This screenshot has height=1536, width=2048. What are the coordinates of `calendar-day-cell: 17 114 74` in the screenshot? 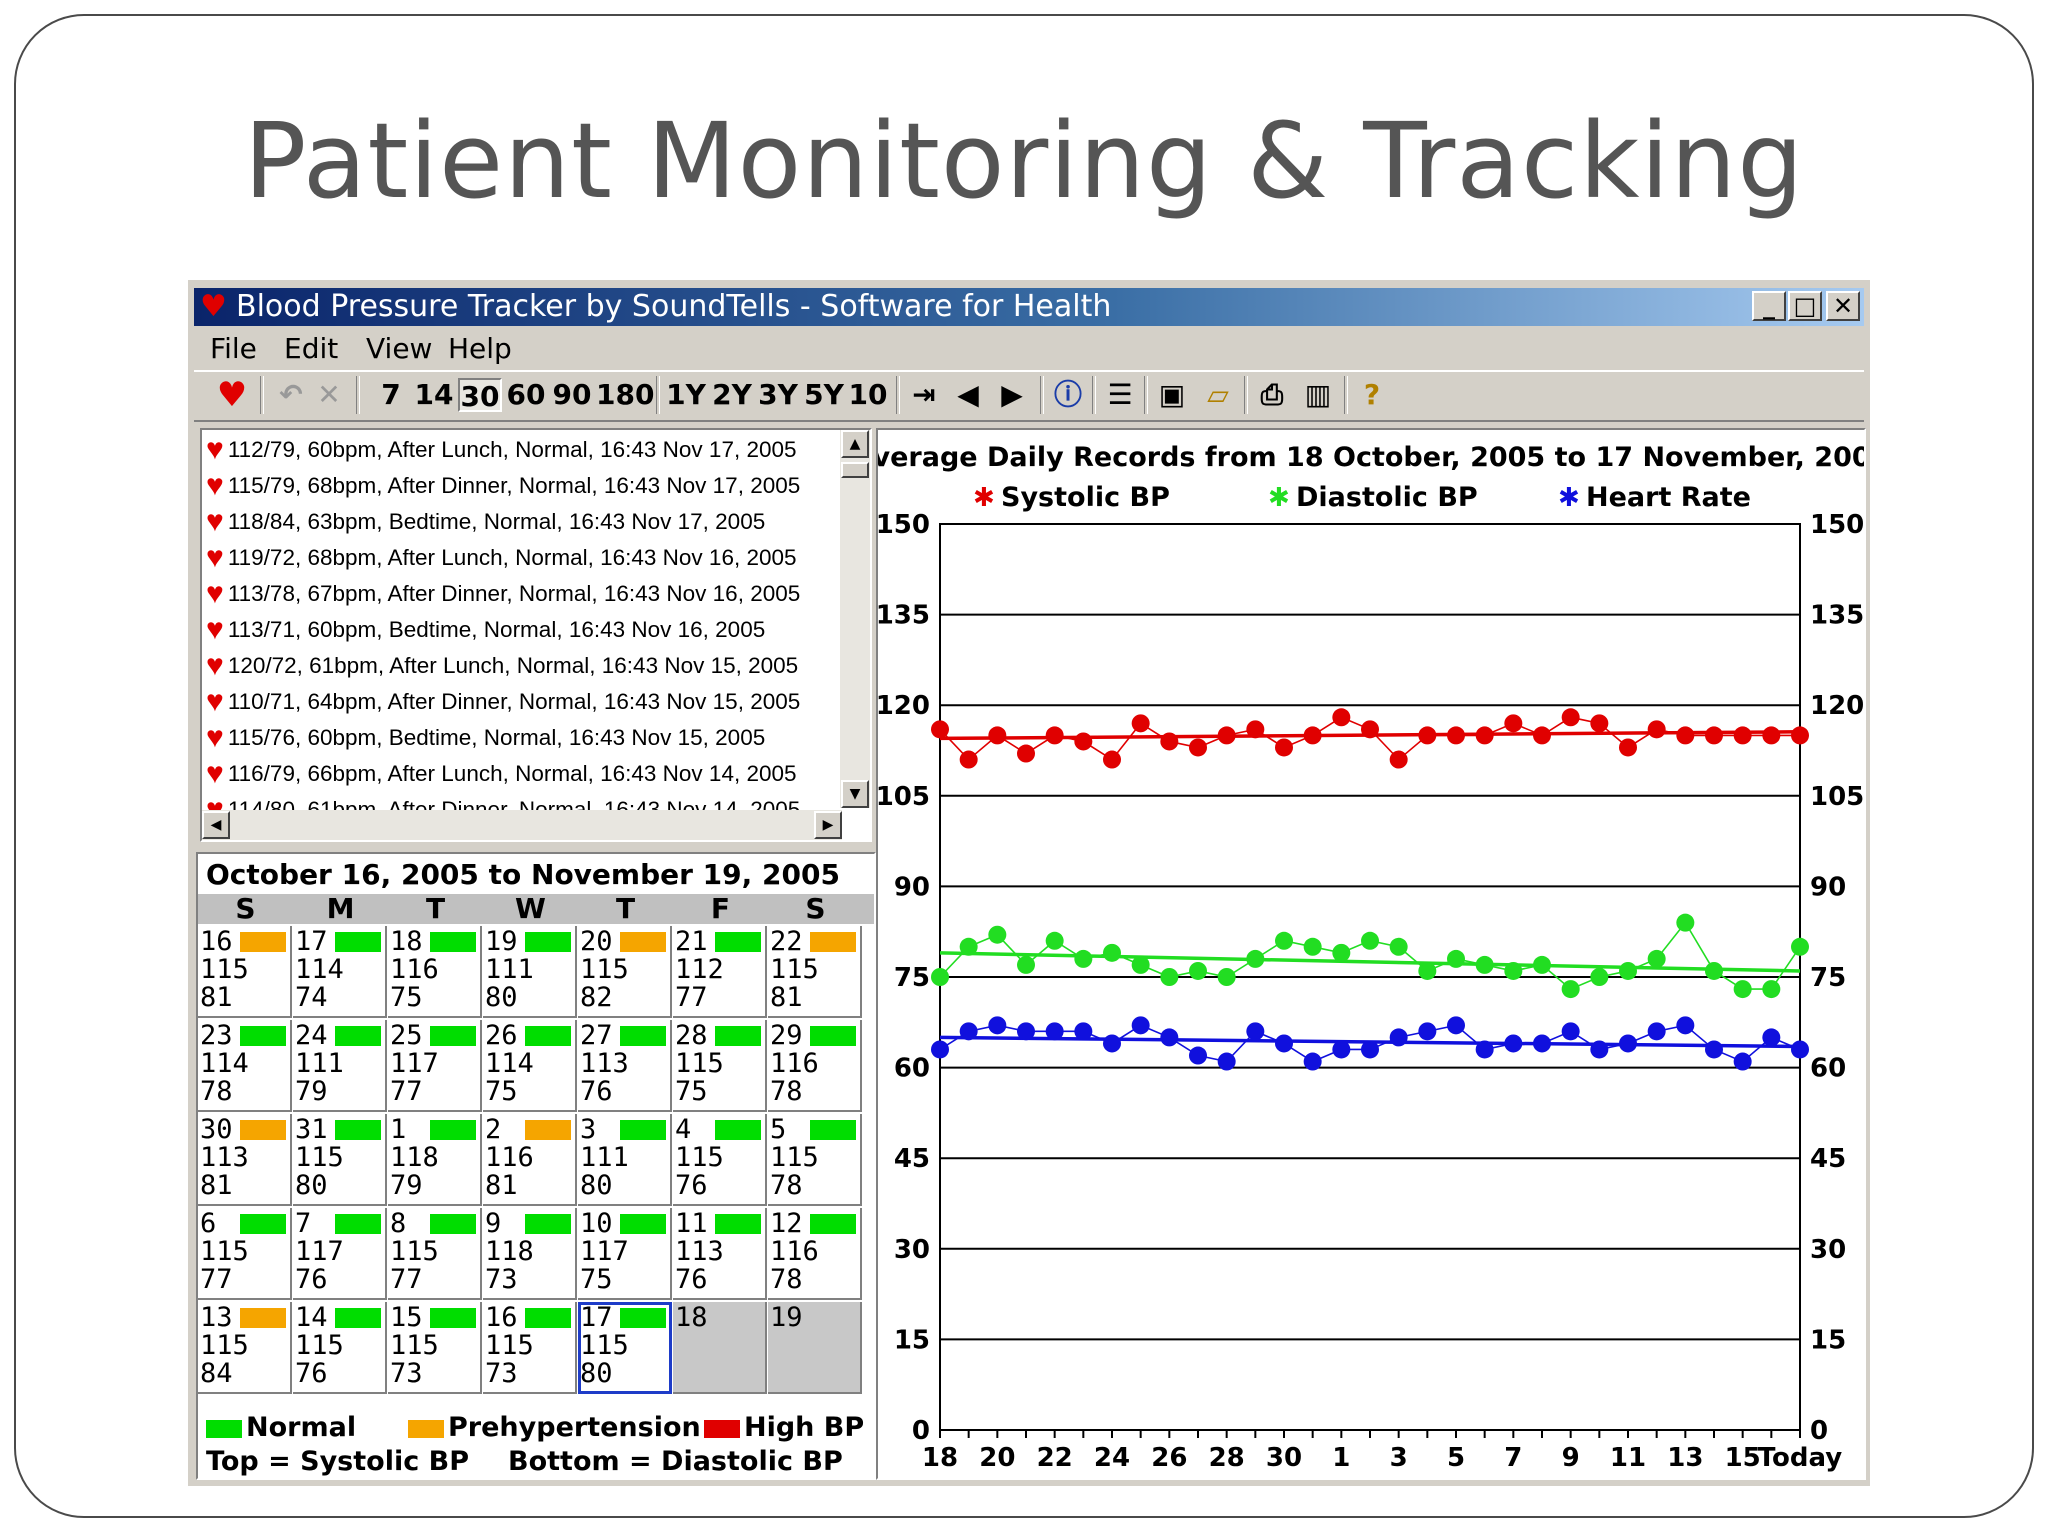 It's located at (340, 972).